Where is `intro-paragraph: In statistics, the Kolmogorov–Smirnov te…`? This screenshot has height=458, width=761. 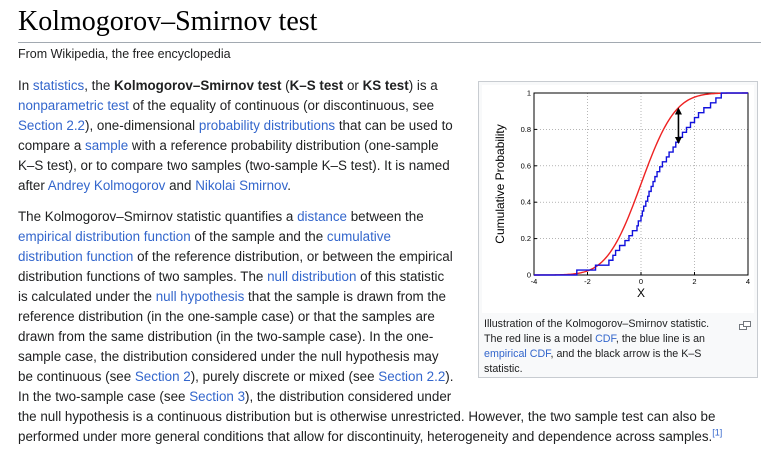
intro-paragraph: In statistics, the Kolmogorov–Smirnov te… is located at coordinates (235, 135).